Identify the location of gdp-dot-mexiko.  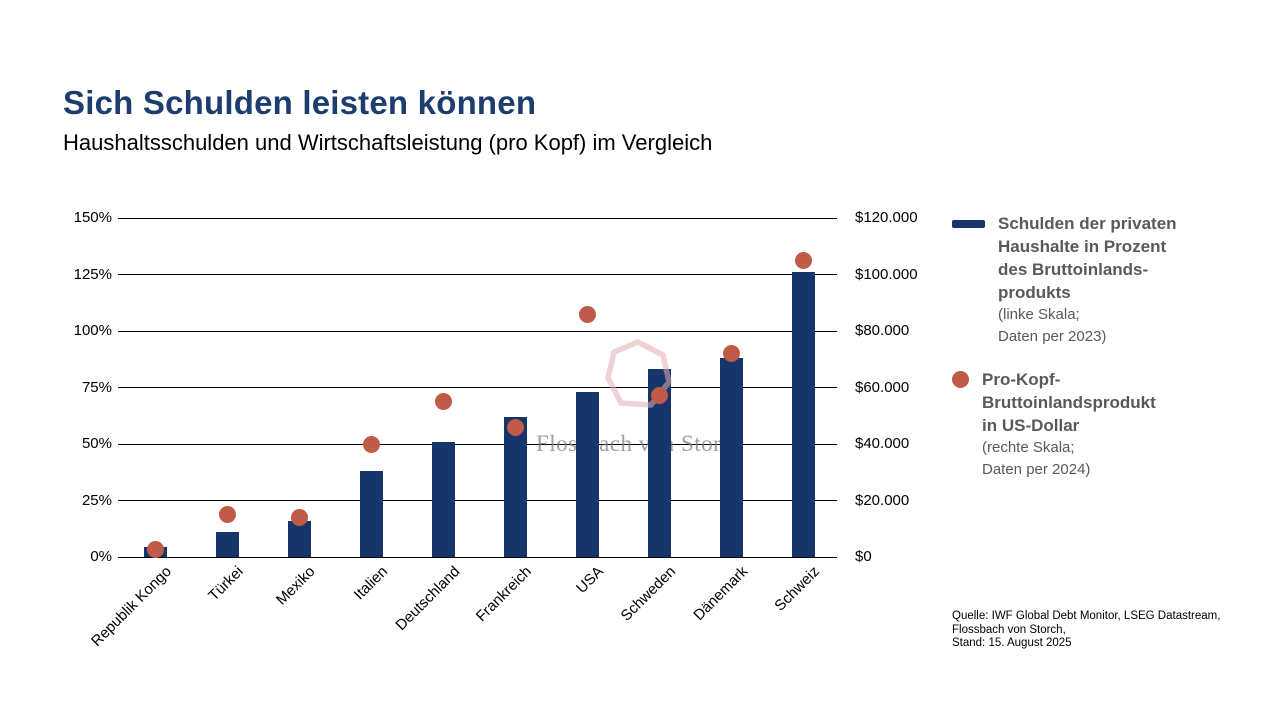
(299, 517).